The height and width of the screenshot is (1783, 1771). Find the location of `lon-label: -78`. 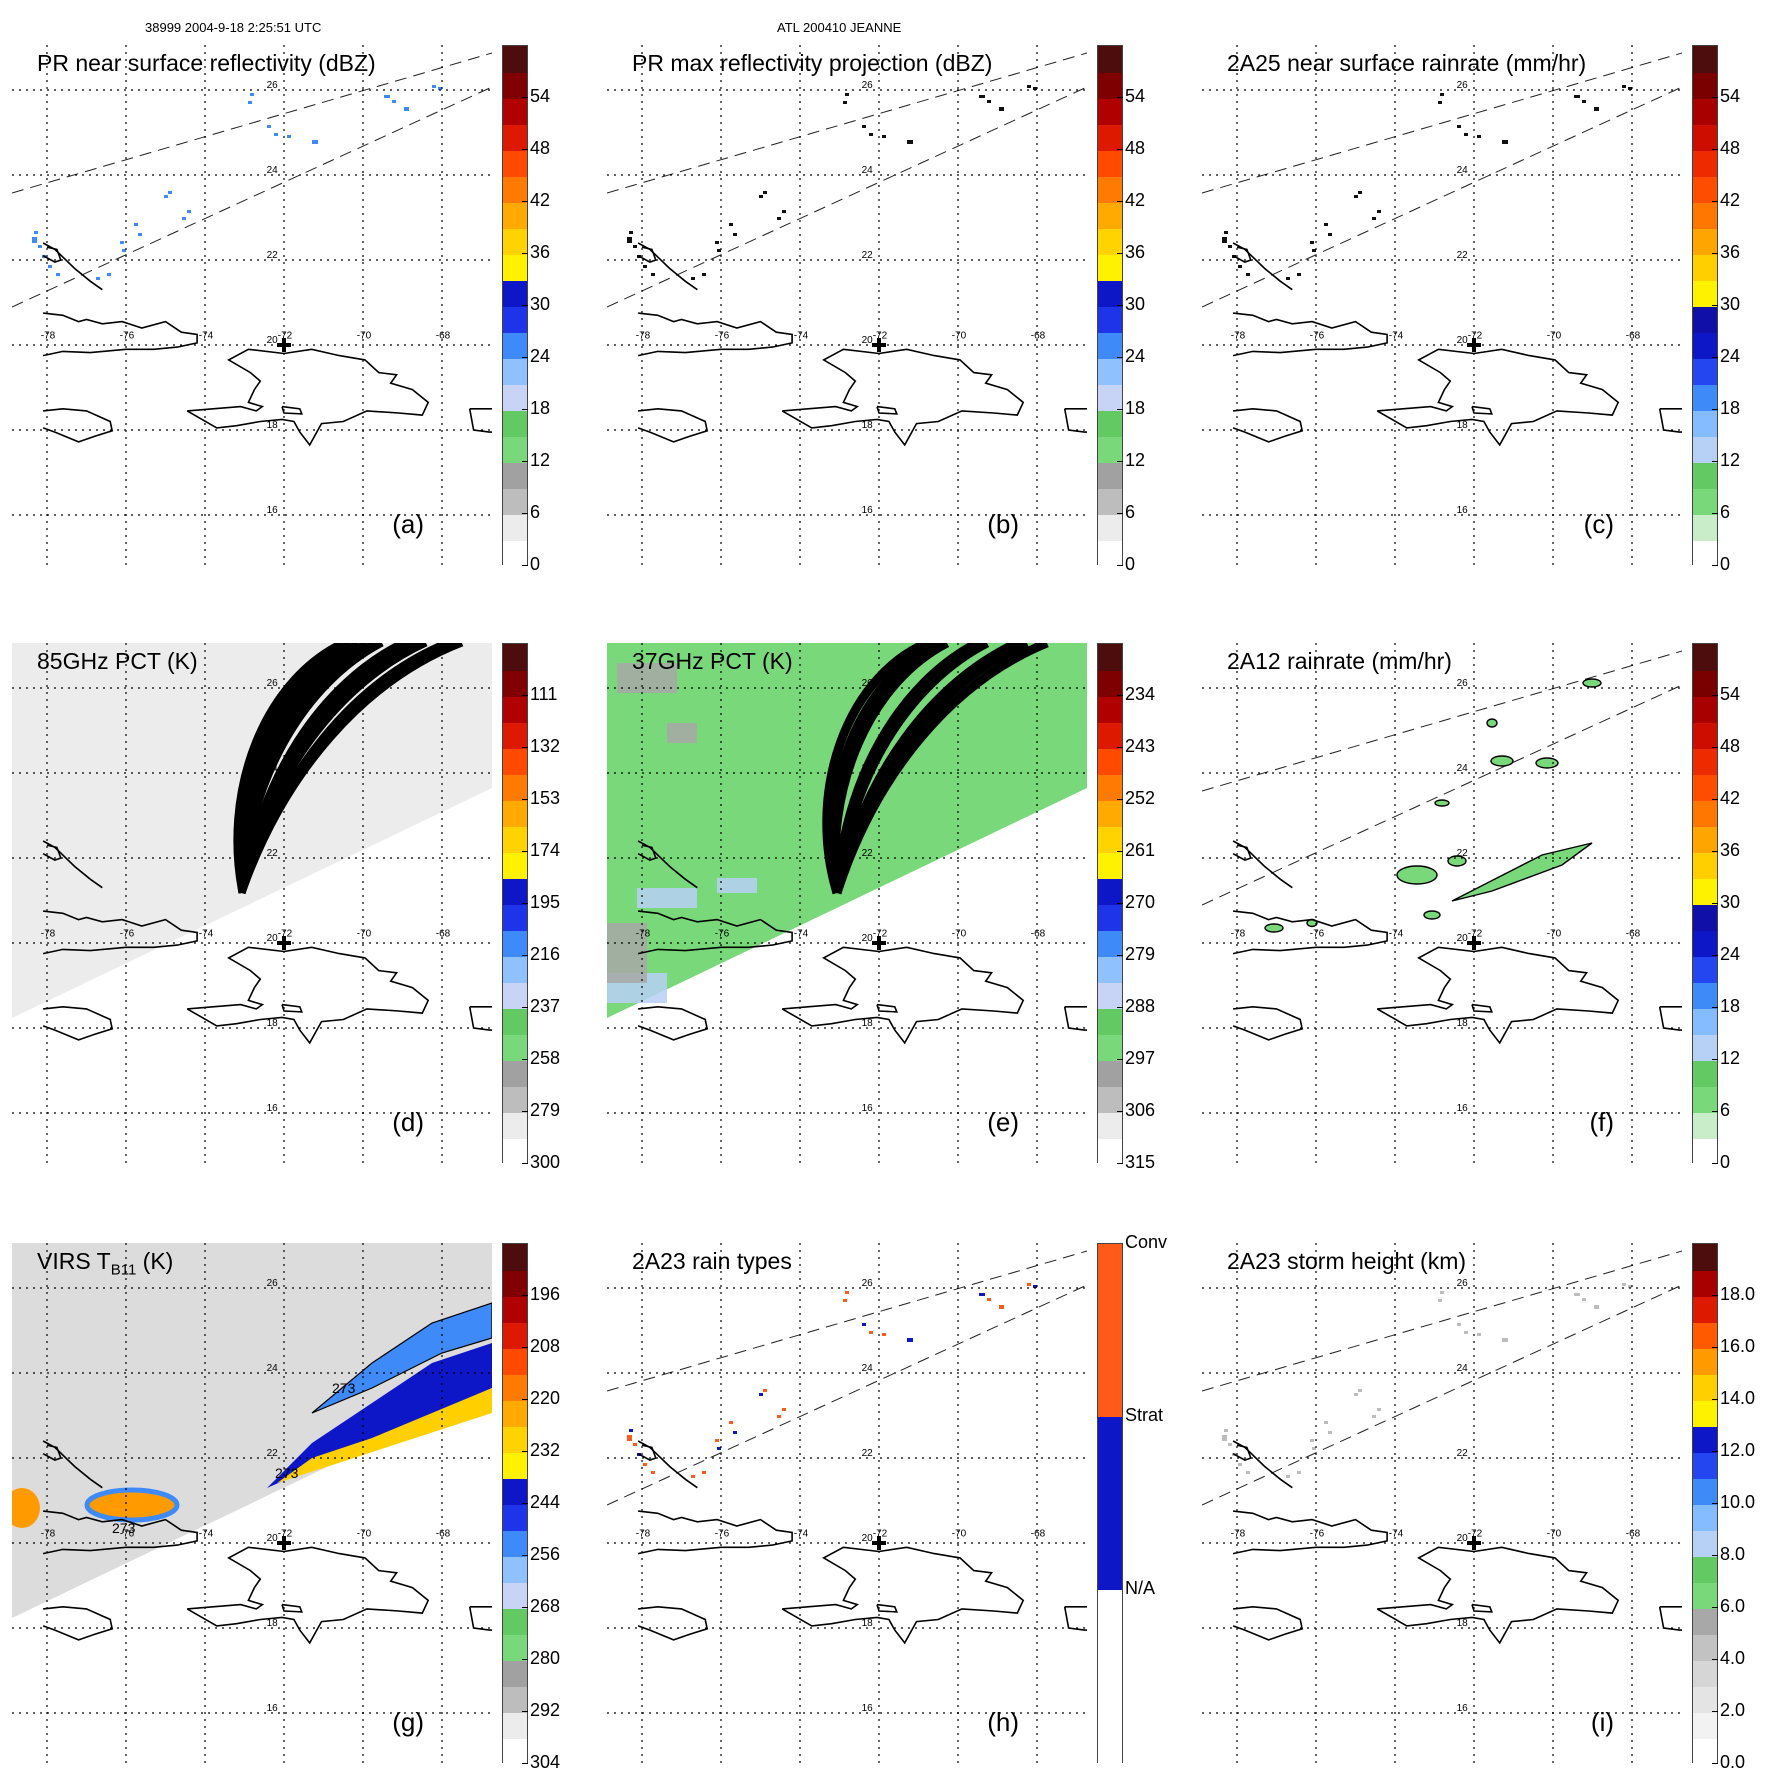

lon-label: -78 is located at coordinates (48, 336).